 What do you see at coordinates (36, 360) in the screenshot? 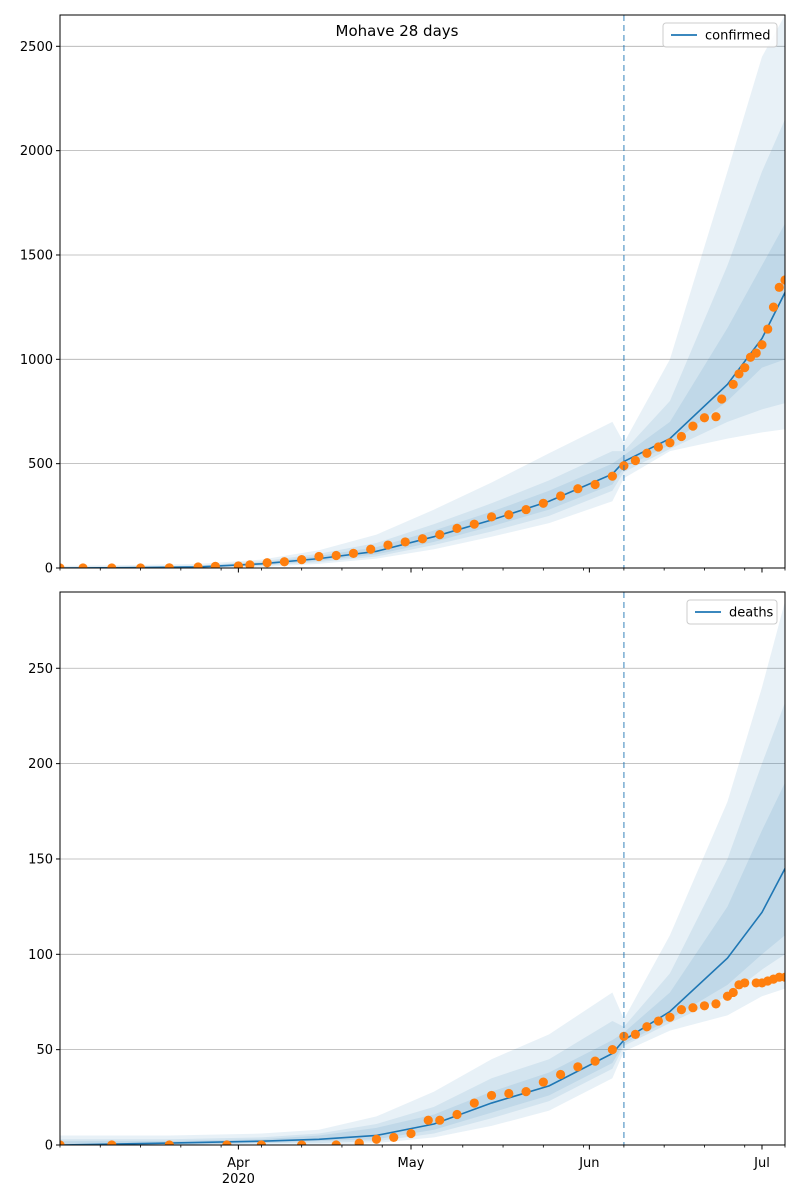
I see `y-tick-label: 1000` at bounding box center [36, 360].